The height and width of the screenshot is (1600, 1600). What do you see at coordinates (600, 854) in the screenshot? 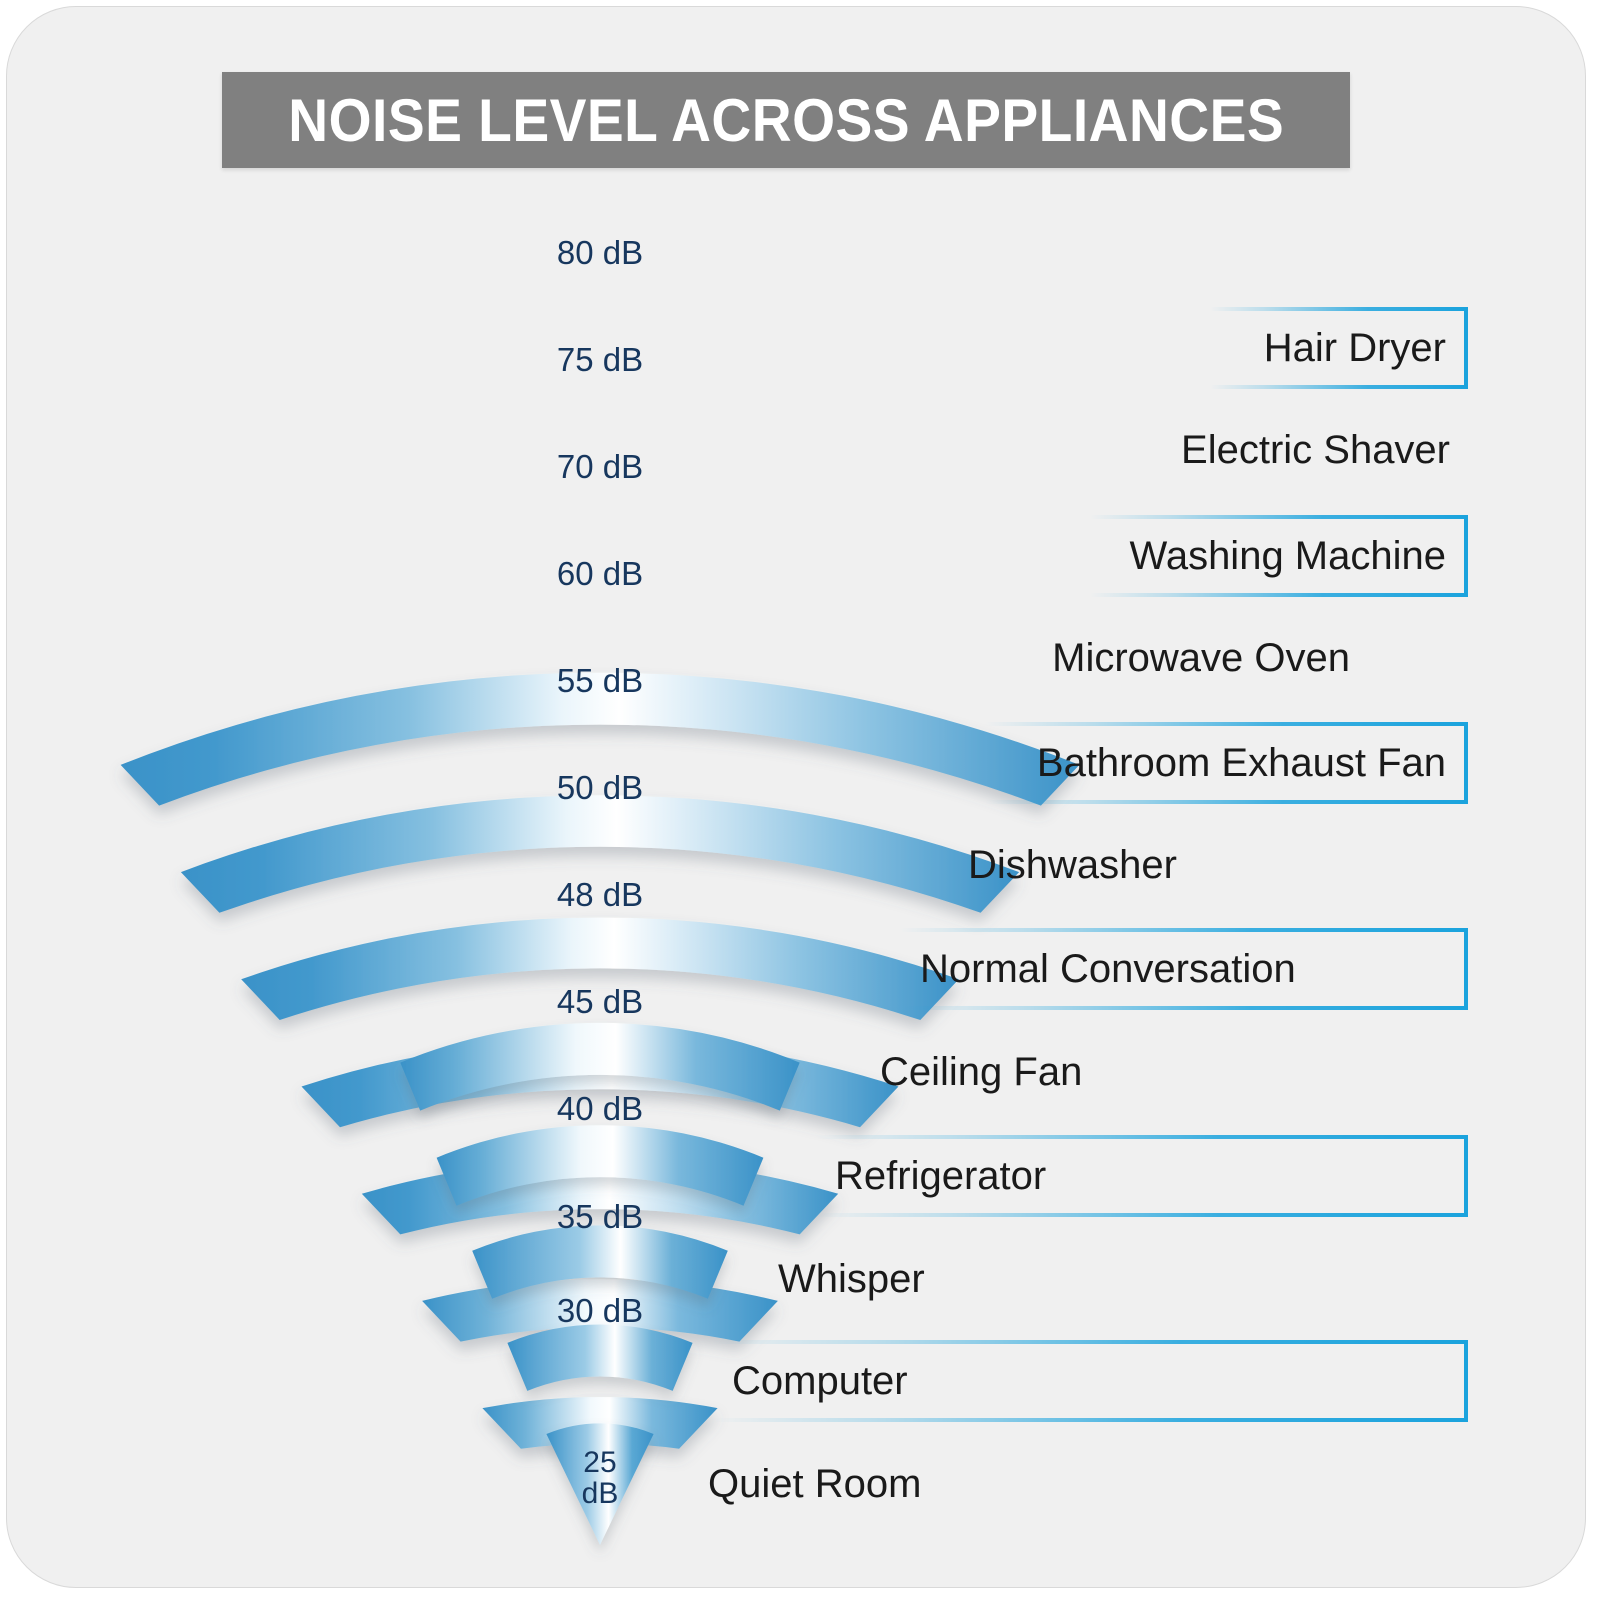
I see `arc-band-75db` at bounding box center [600, 854].